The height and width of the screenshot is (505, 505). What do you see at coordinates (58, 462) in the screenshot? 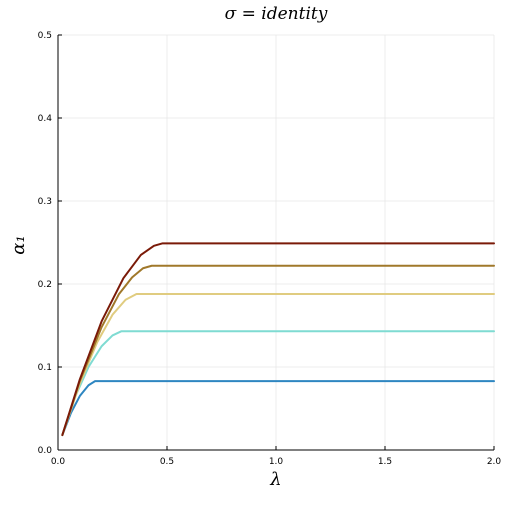
I see `x-tick-label: 0.0` at bounding box center [58, 462].